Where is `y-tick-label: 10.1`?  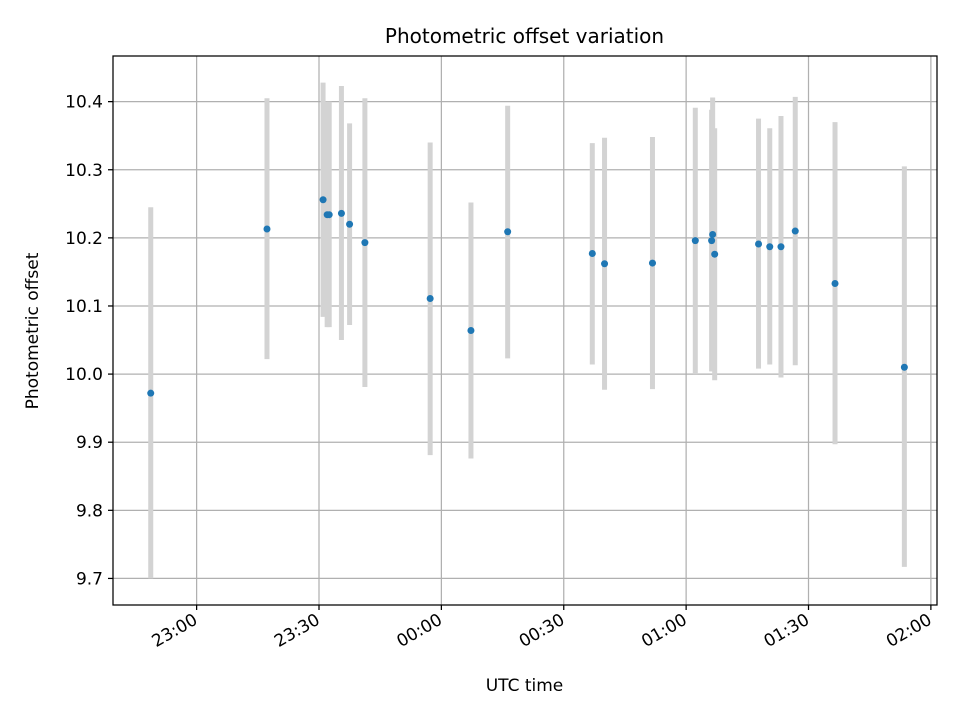
y-tick-label: 10.1 is located at coordinates (84, 307).